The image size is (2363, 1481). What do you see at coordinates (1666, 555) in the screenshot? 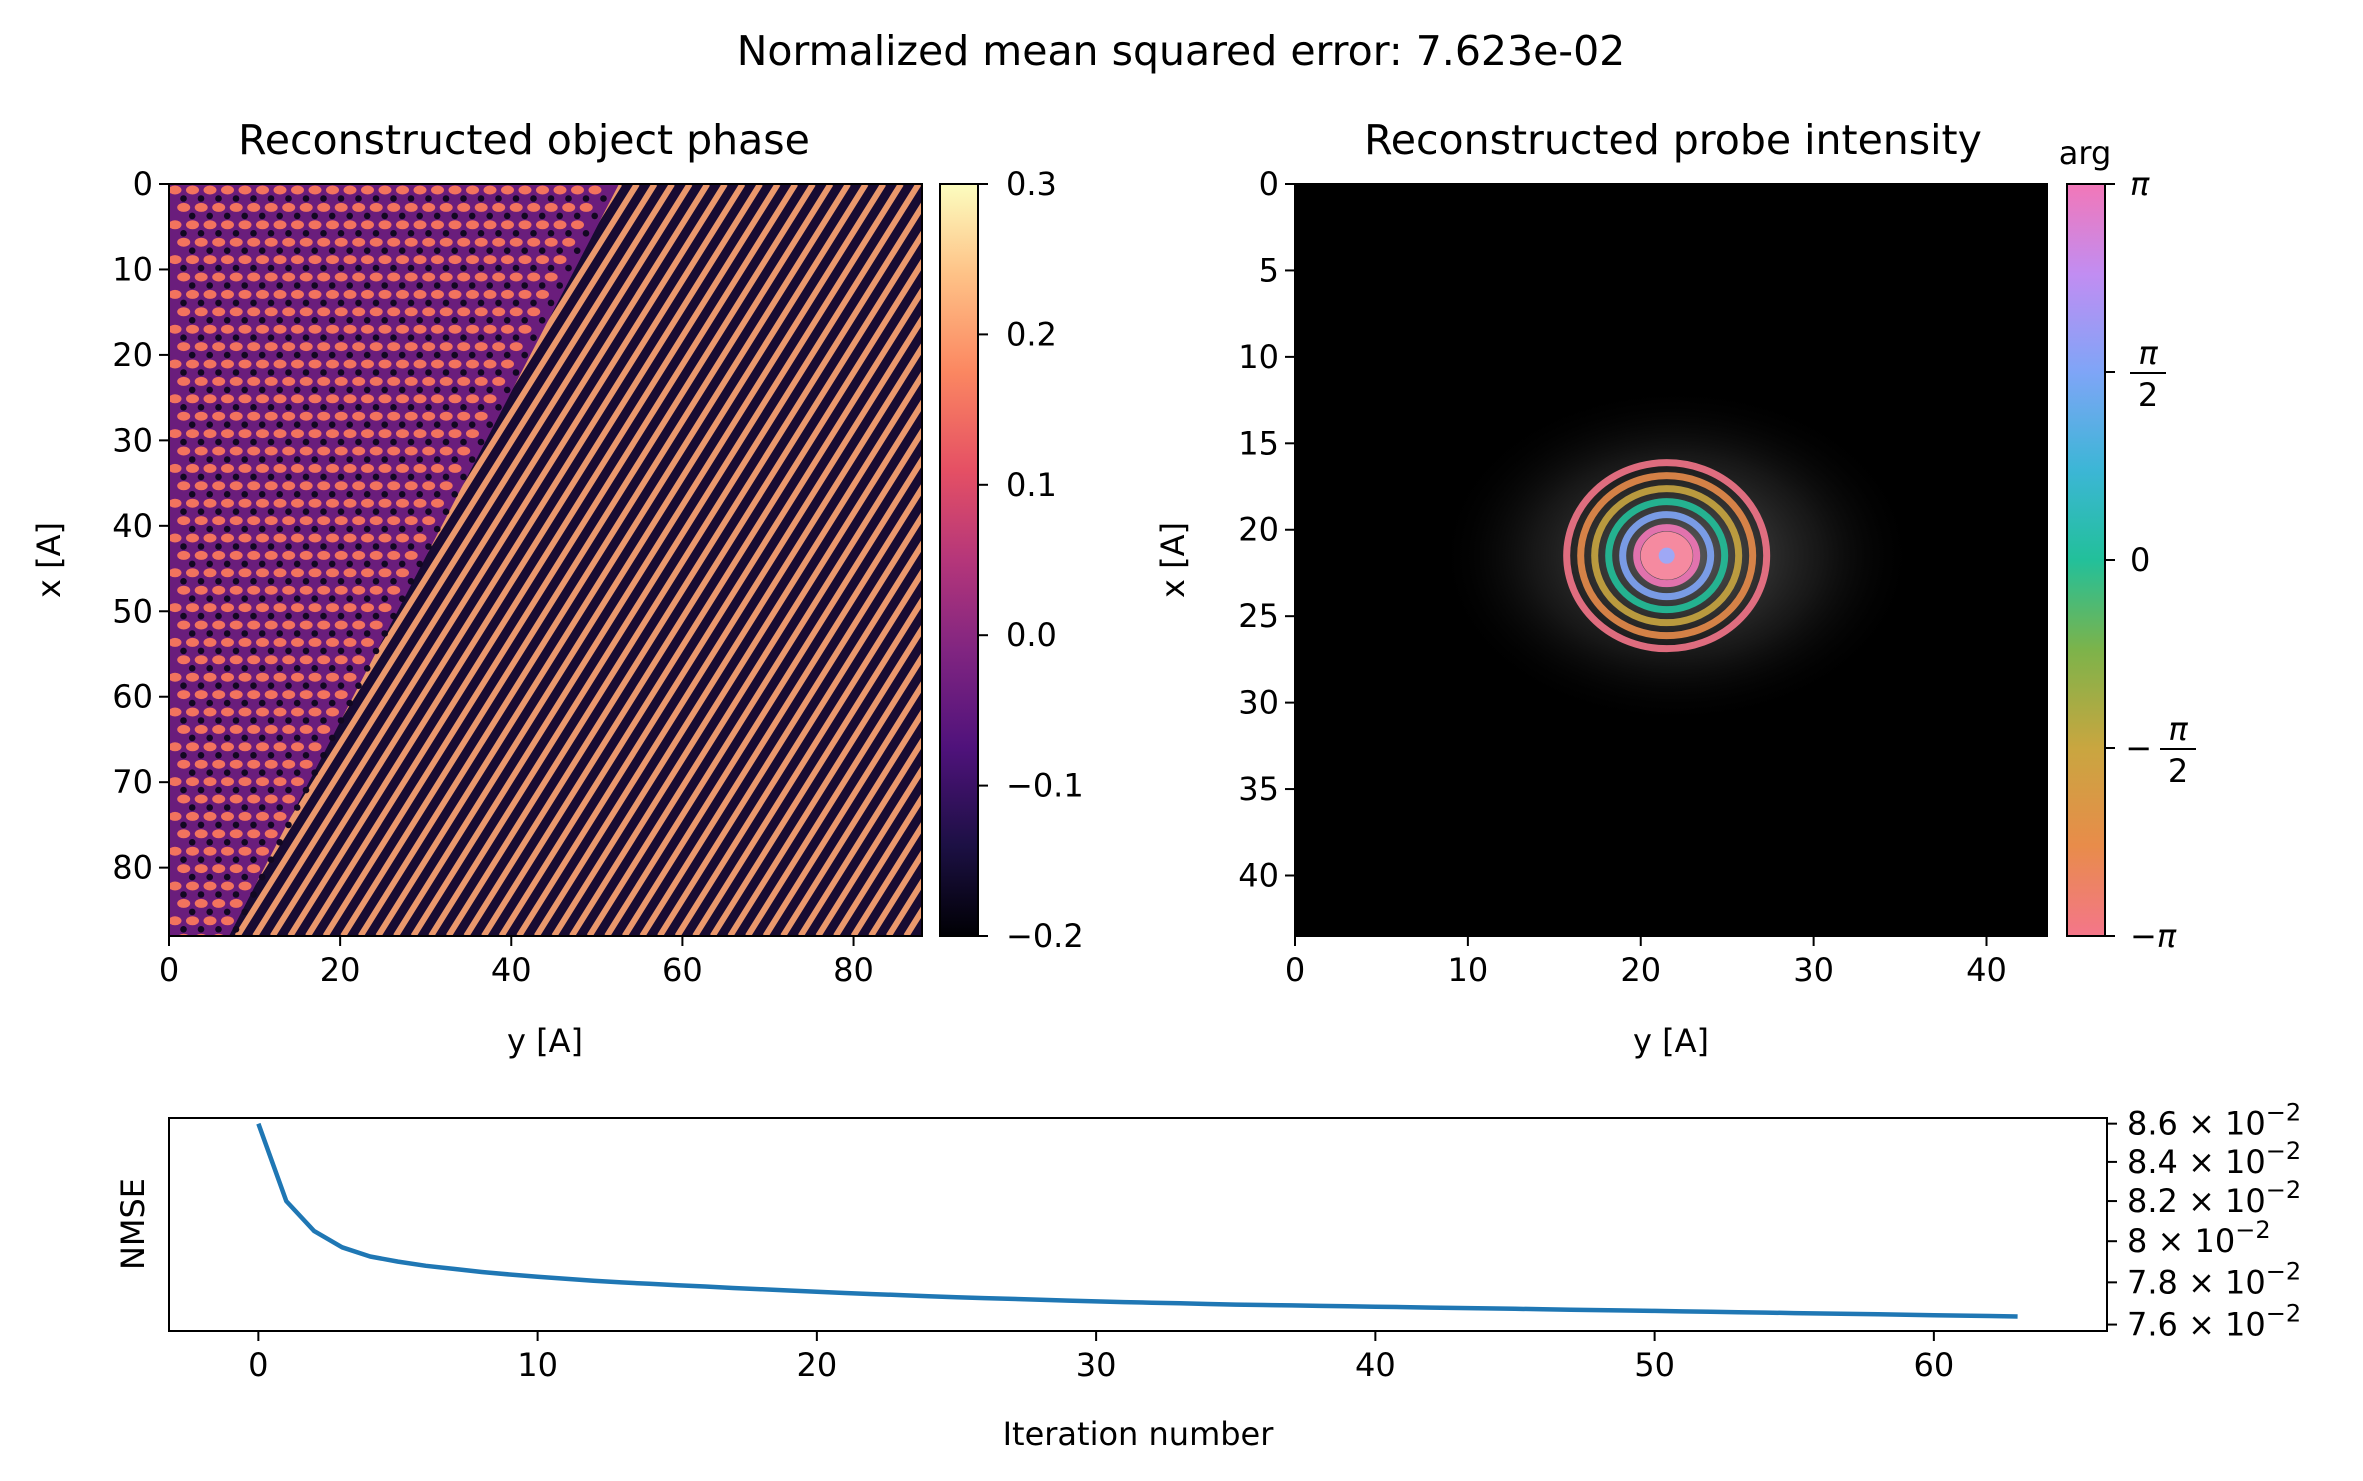
I see `probe-center` at bounding box center [1666, 555].